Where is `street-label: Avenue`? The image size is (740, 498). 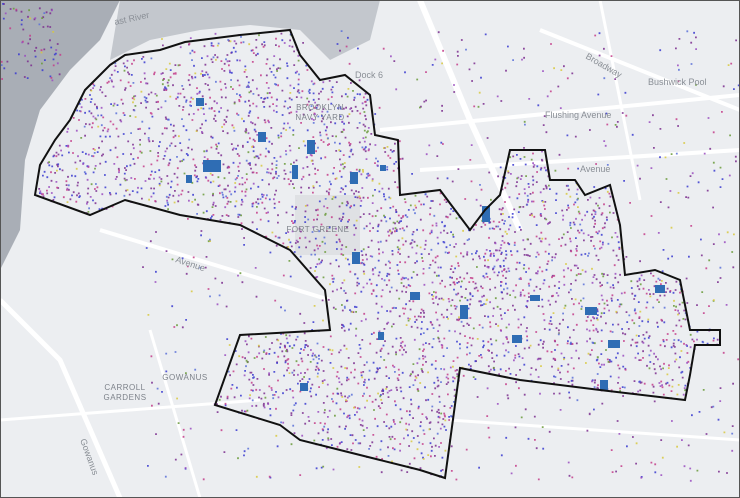
street-label: Avenue is located at coordinates (595, 169).